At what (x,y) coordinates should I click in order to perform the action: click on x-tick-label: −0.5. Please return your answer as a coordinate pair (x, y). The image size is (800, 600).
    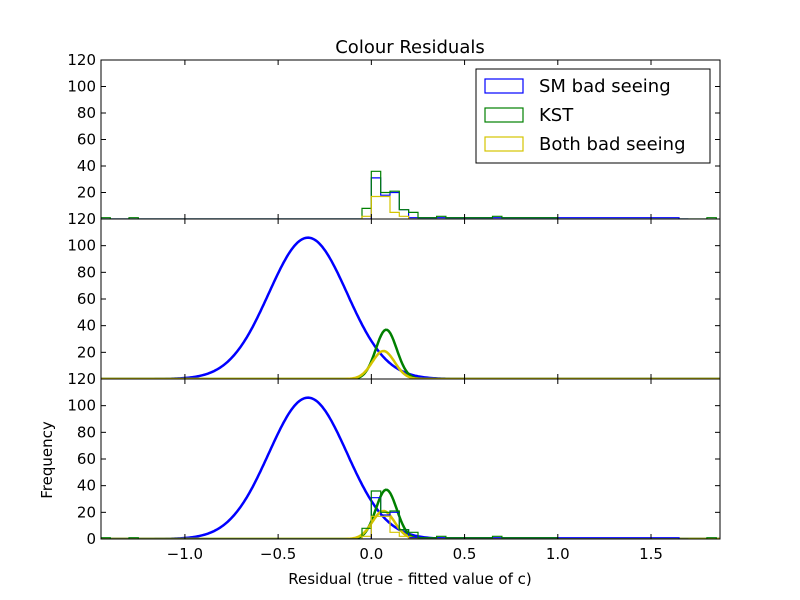
    Looking at the image, I should click on (278, 554).